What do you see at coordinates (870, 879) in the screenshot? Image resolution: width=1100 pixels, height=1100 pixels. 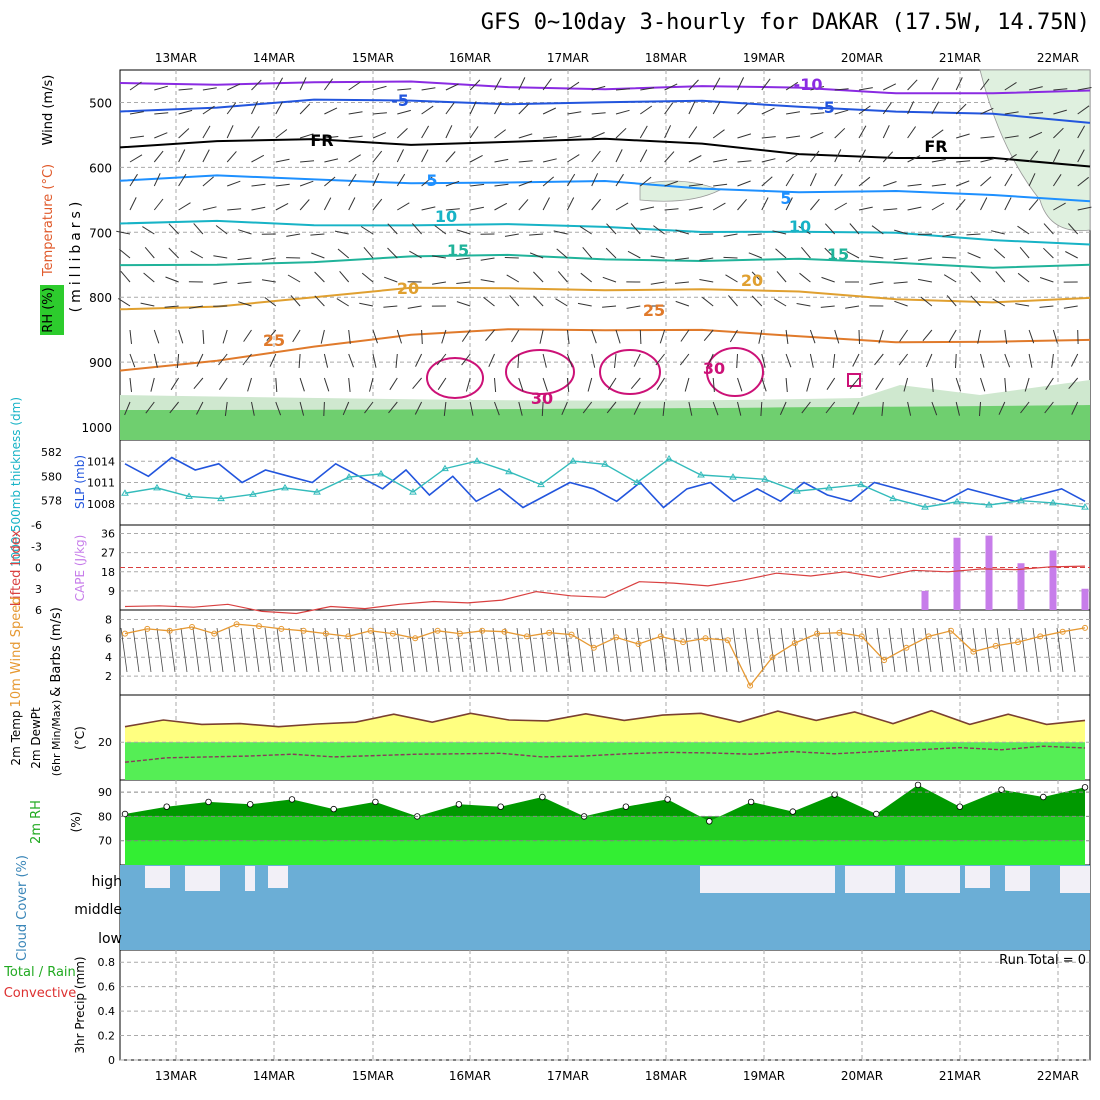 I see `cloud-clear-gap` at bounding box center [870, 879].